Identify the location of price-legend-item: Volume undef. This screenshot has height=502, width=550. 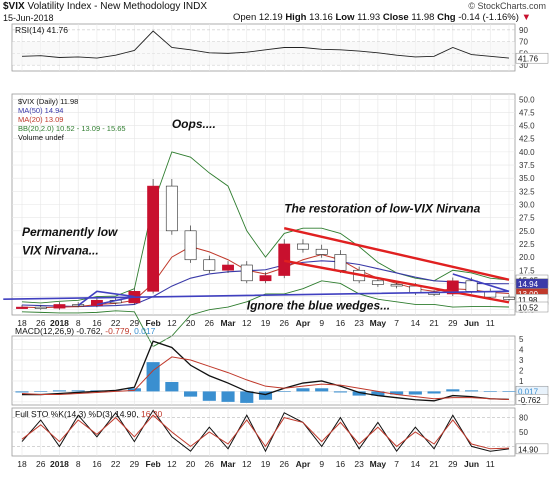
(41, 137).